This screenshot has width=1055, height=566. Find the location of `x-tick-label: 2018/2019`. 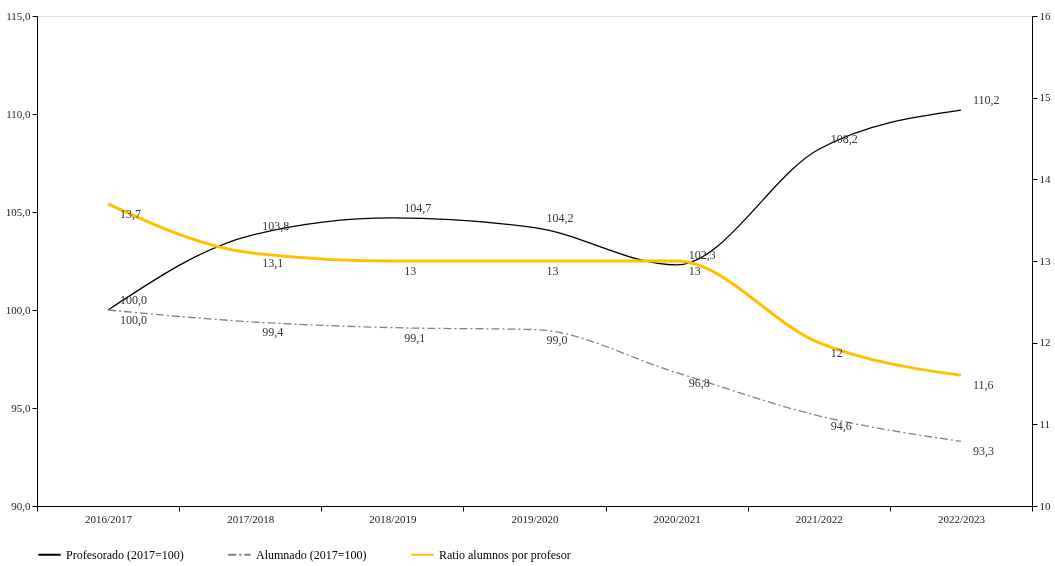

x-tick-label: 2018/2019 is located at coordinates (393, 518).